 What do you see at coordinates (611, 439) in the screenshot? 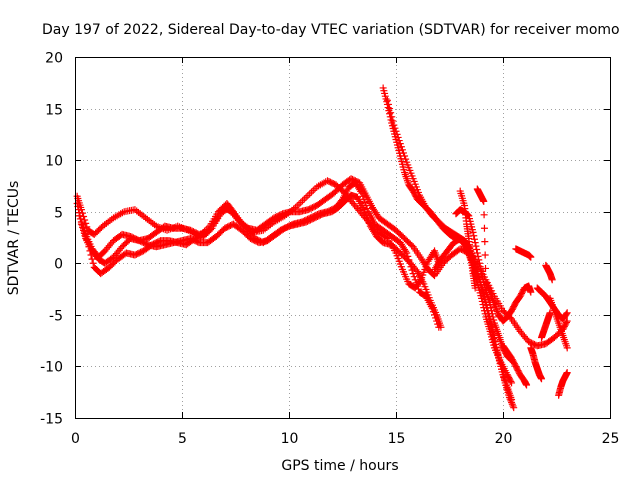
I see `x-tick-label: 25` at bounding box center [611, 439].